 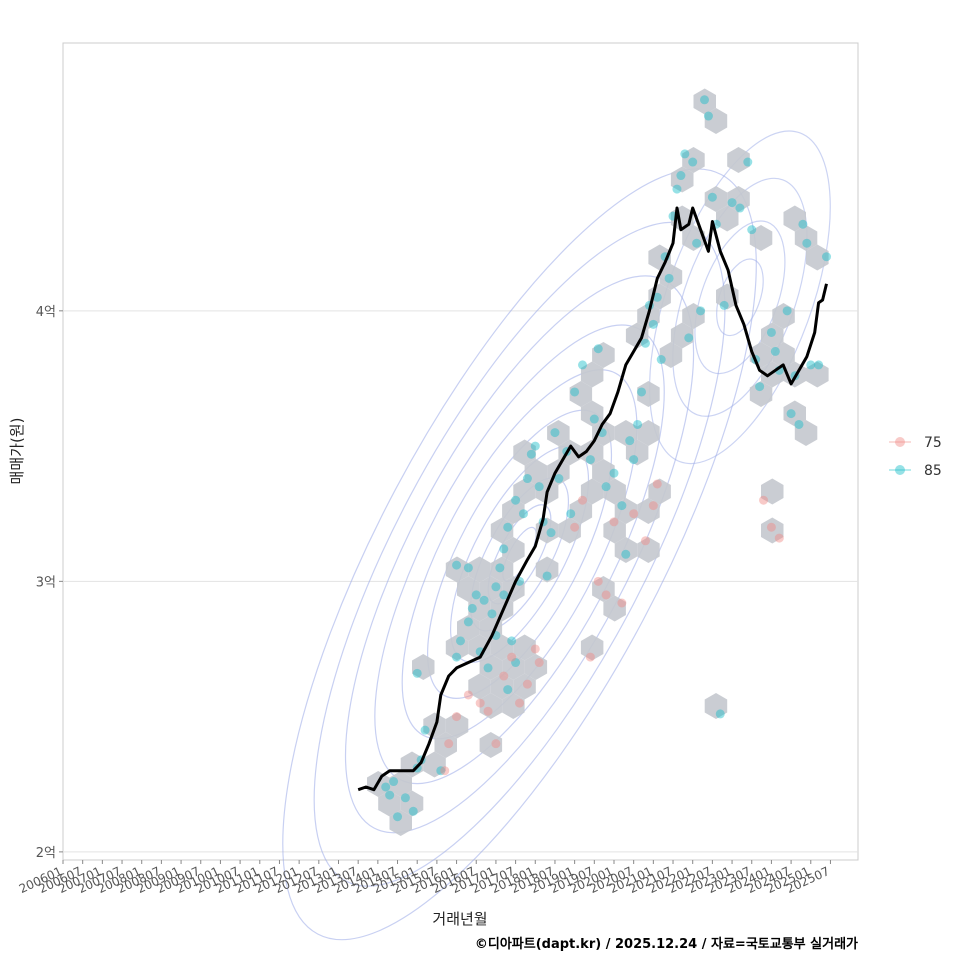 What do you see at coordinates (46, 312) in the screenshot?
I see `y-tick-label: 4억` at bounding box center [46, 312].